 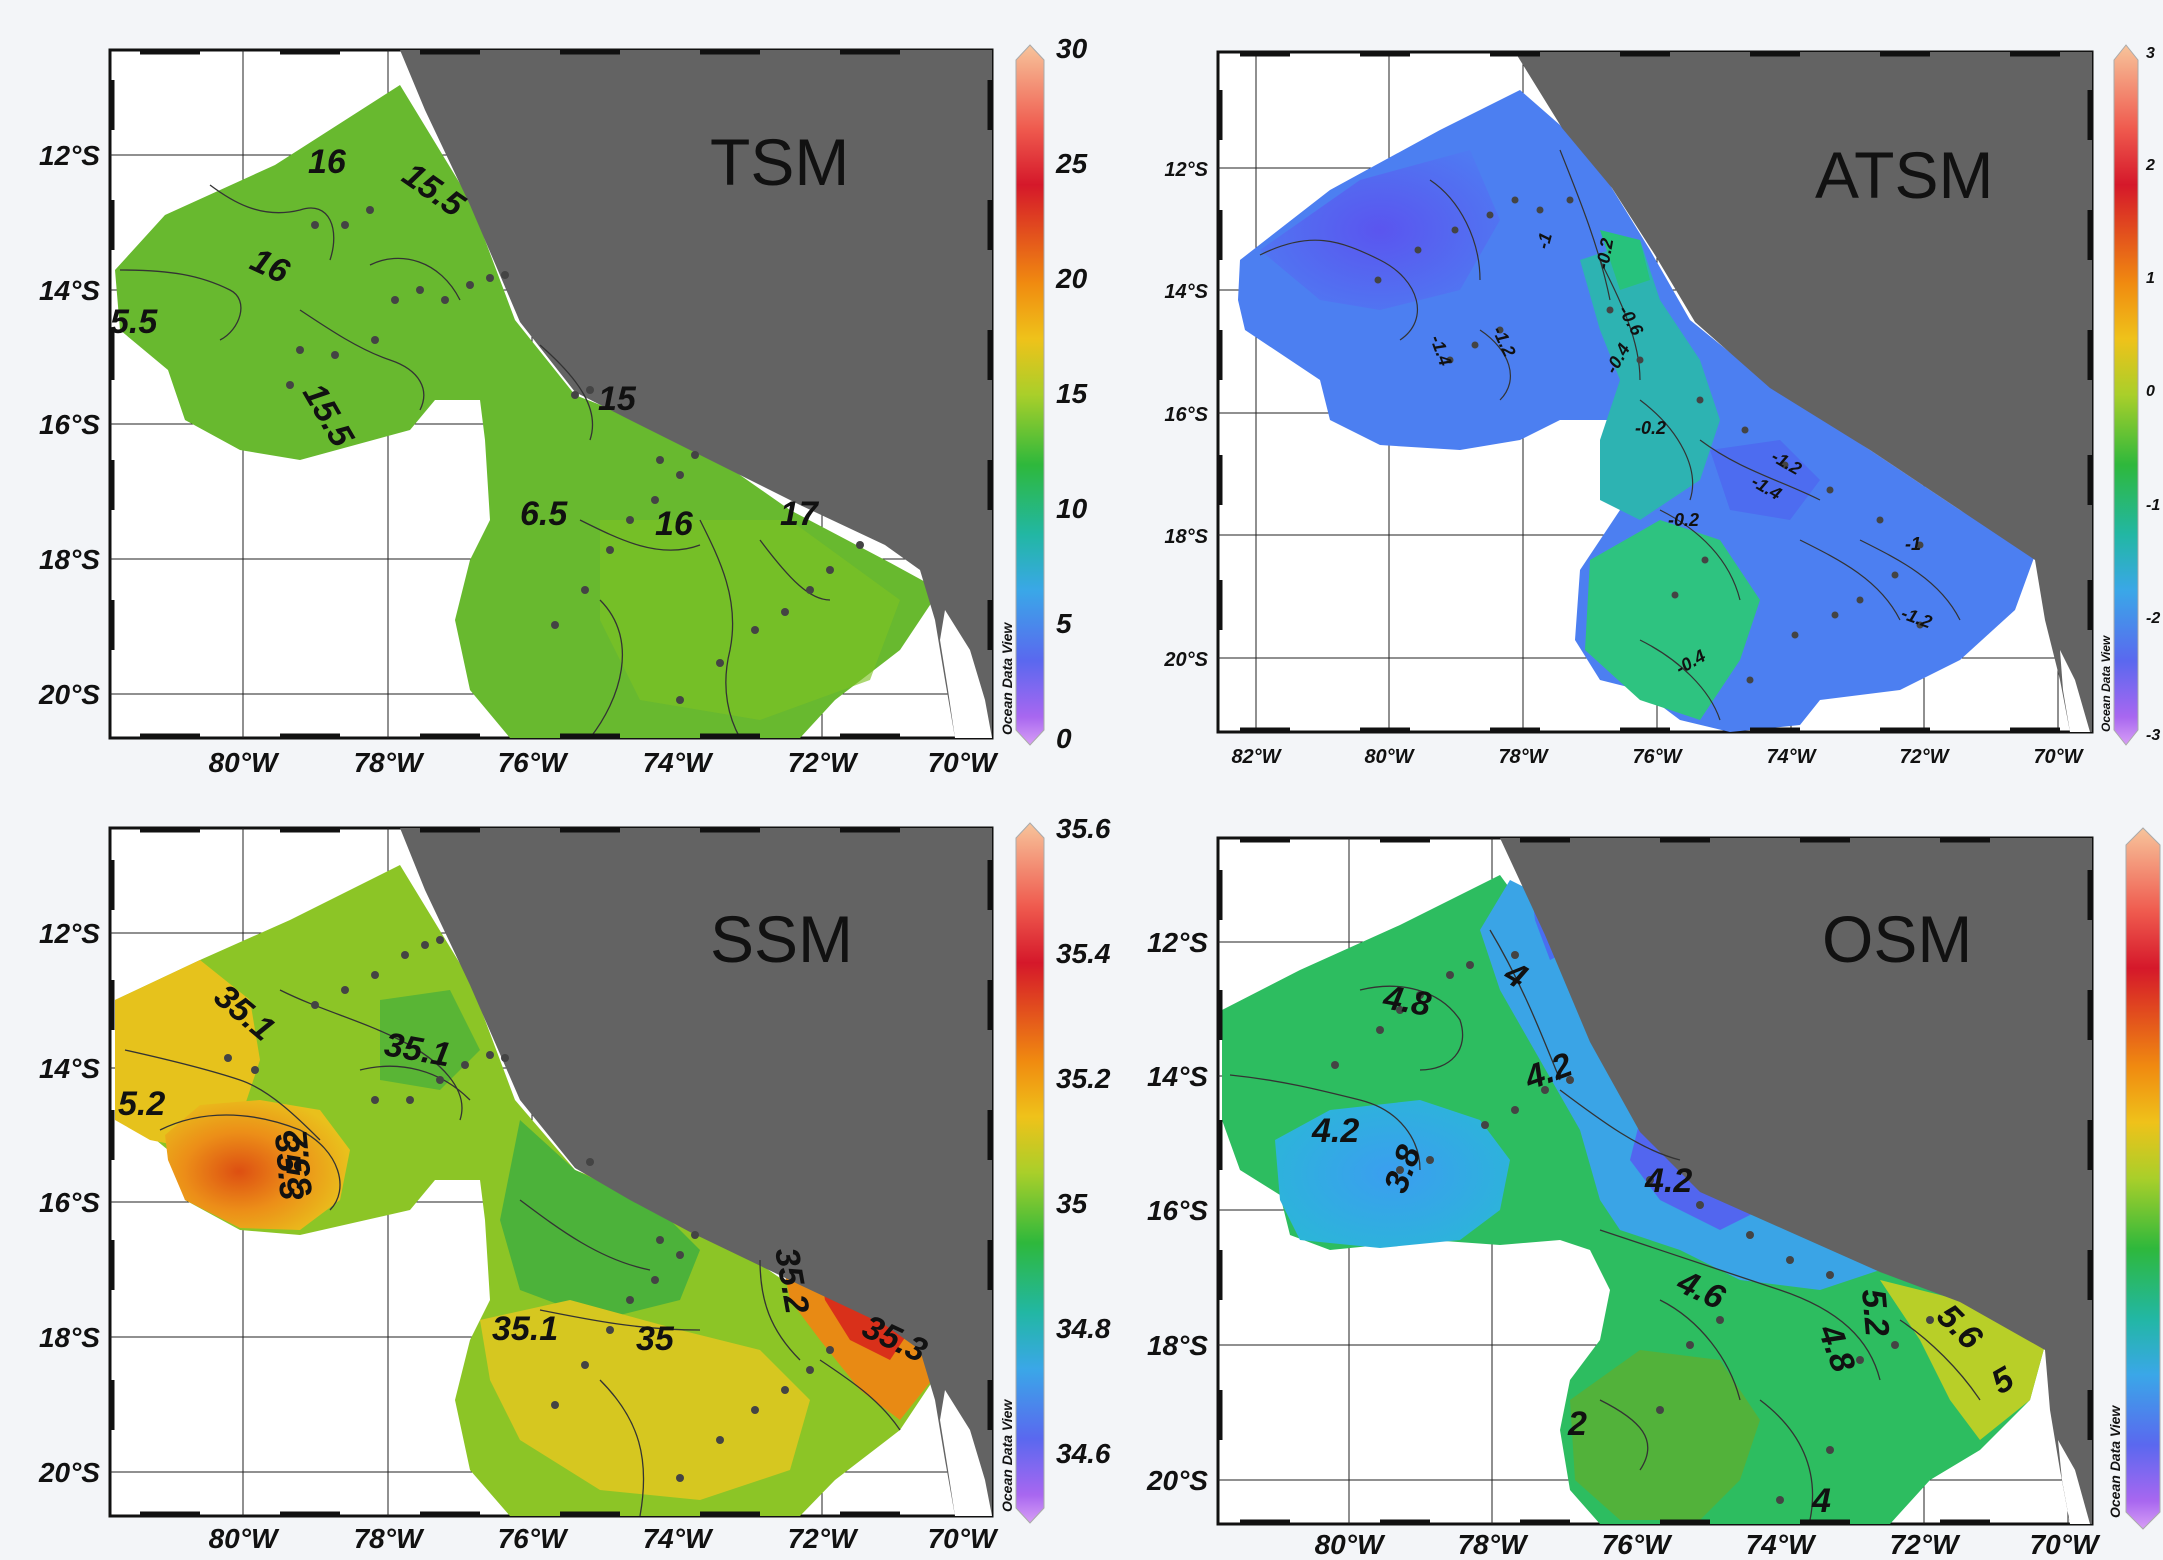 I want to click on coast-white-patch-tsm, so click(x=966, y=674).